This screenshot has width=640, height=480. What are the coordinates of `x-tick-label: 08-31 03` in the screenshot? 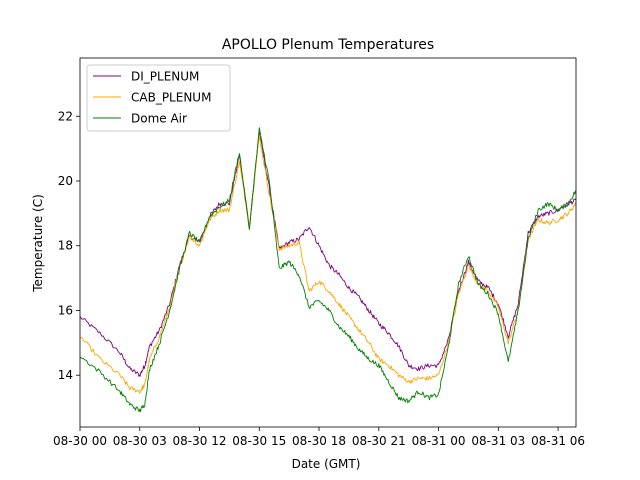 It's located at (498, 441).